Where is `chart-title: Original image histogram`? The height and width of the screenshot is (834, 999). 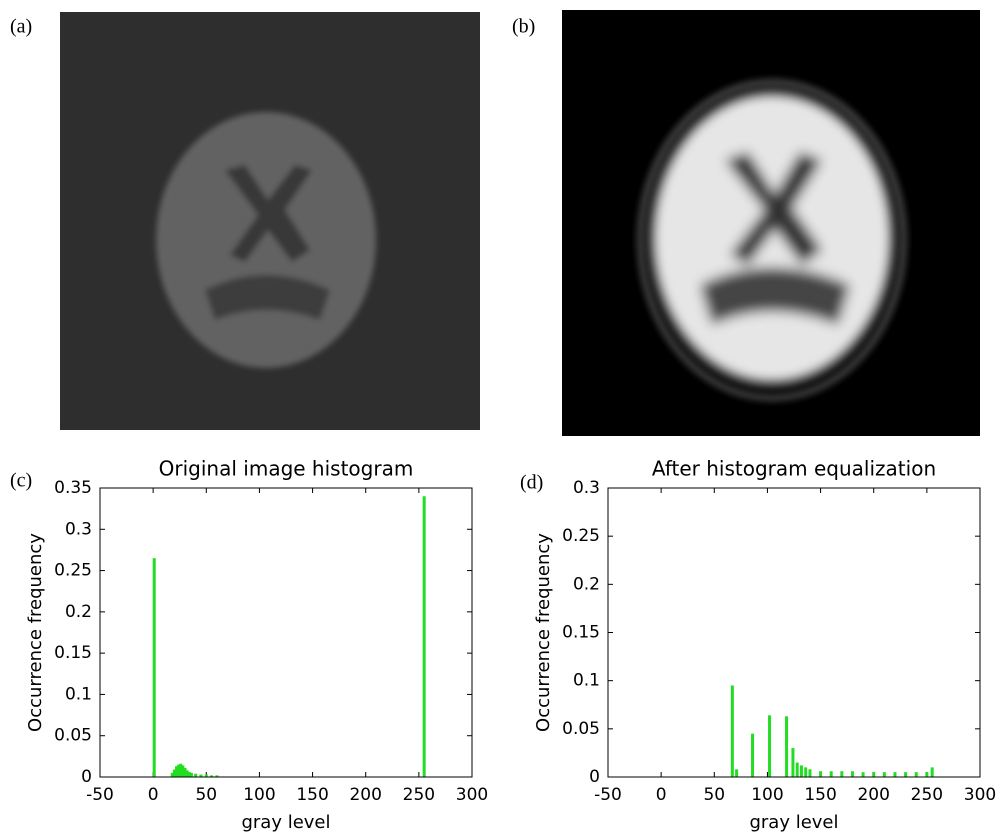 chart-title: Original image histogram is located at coordinates (286, 469).